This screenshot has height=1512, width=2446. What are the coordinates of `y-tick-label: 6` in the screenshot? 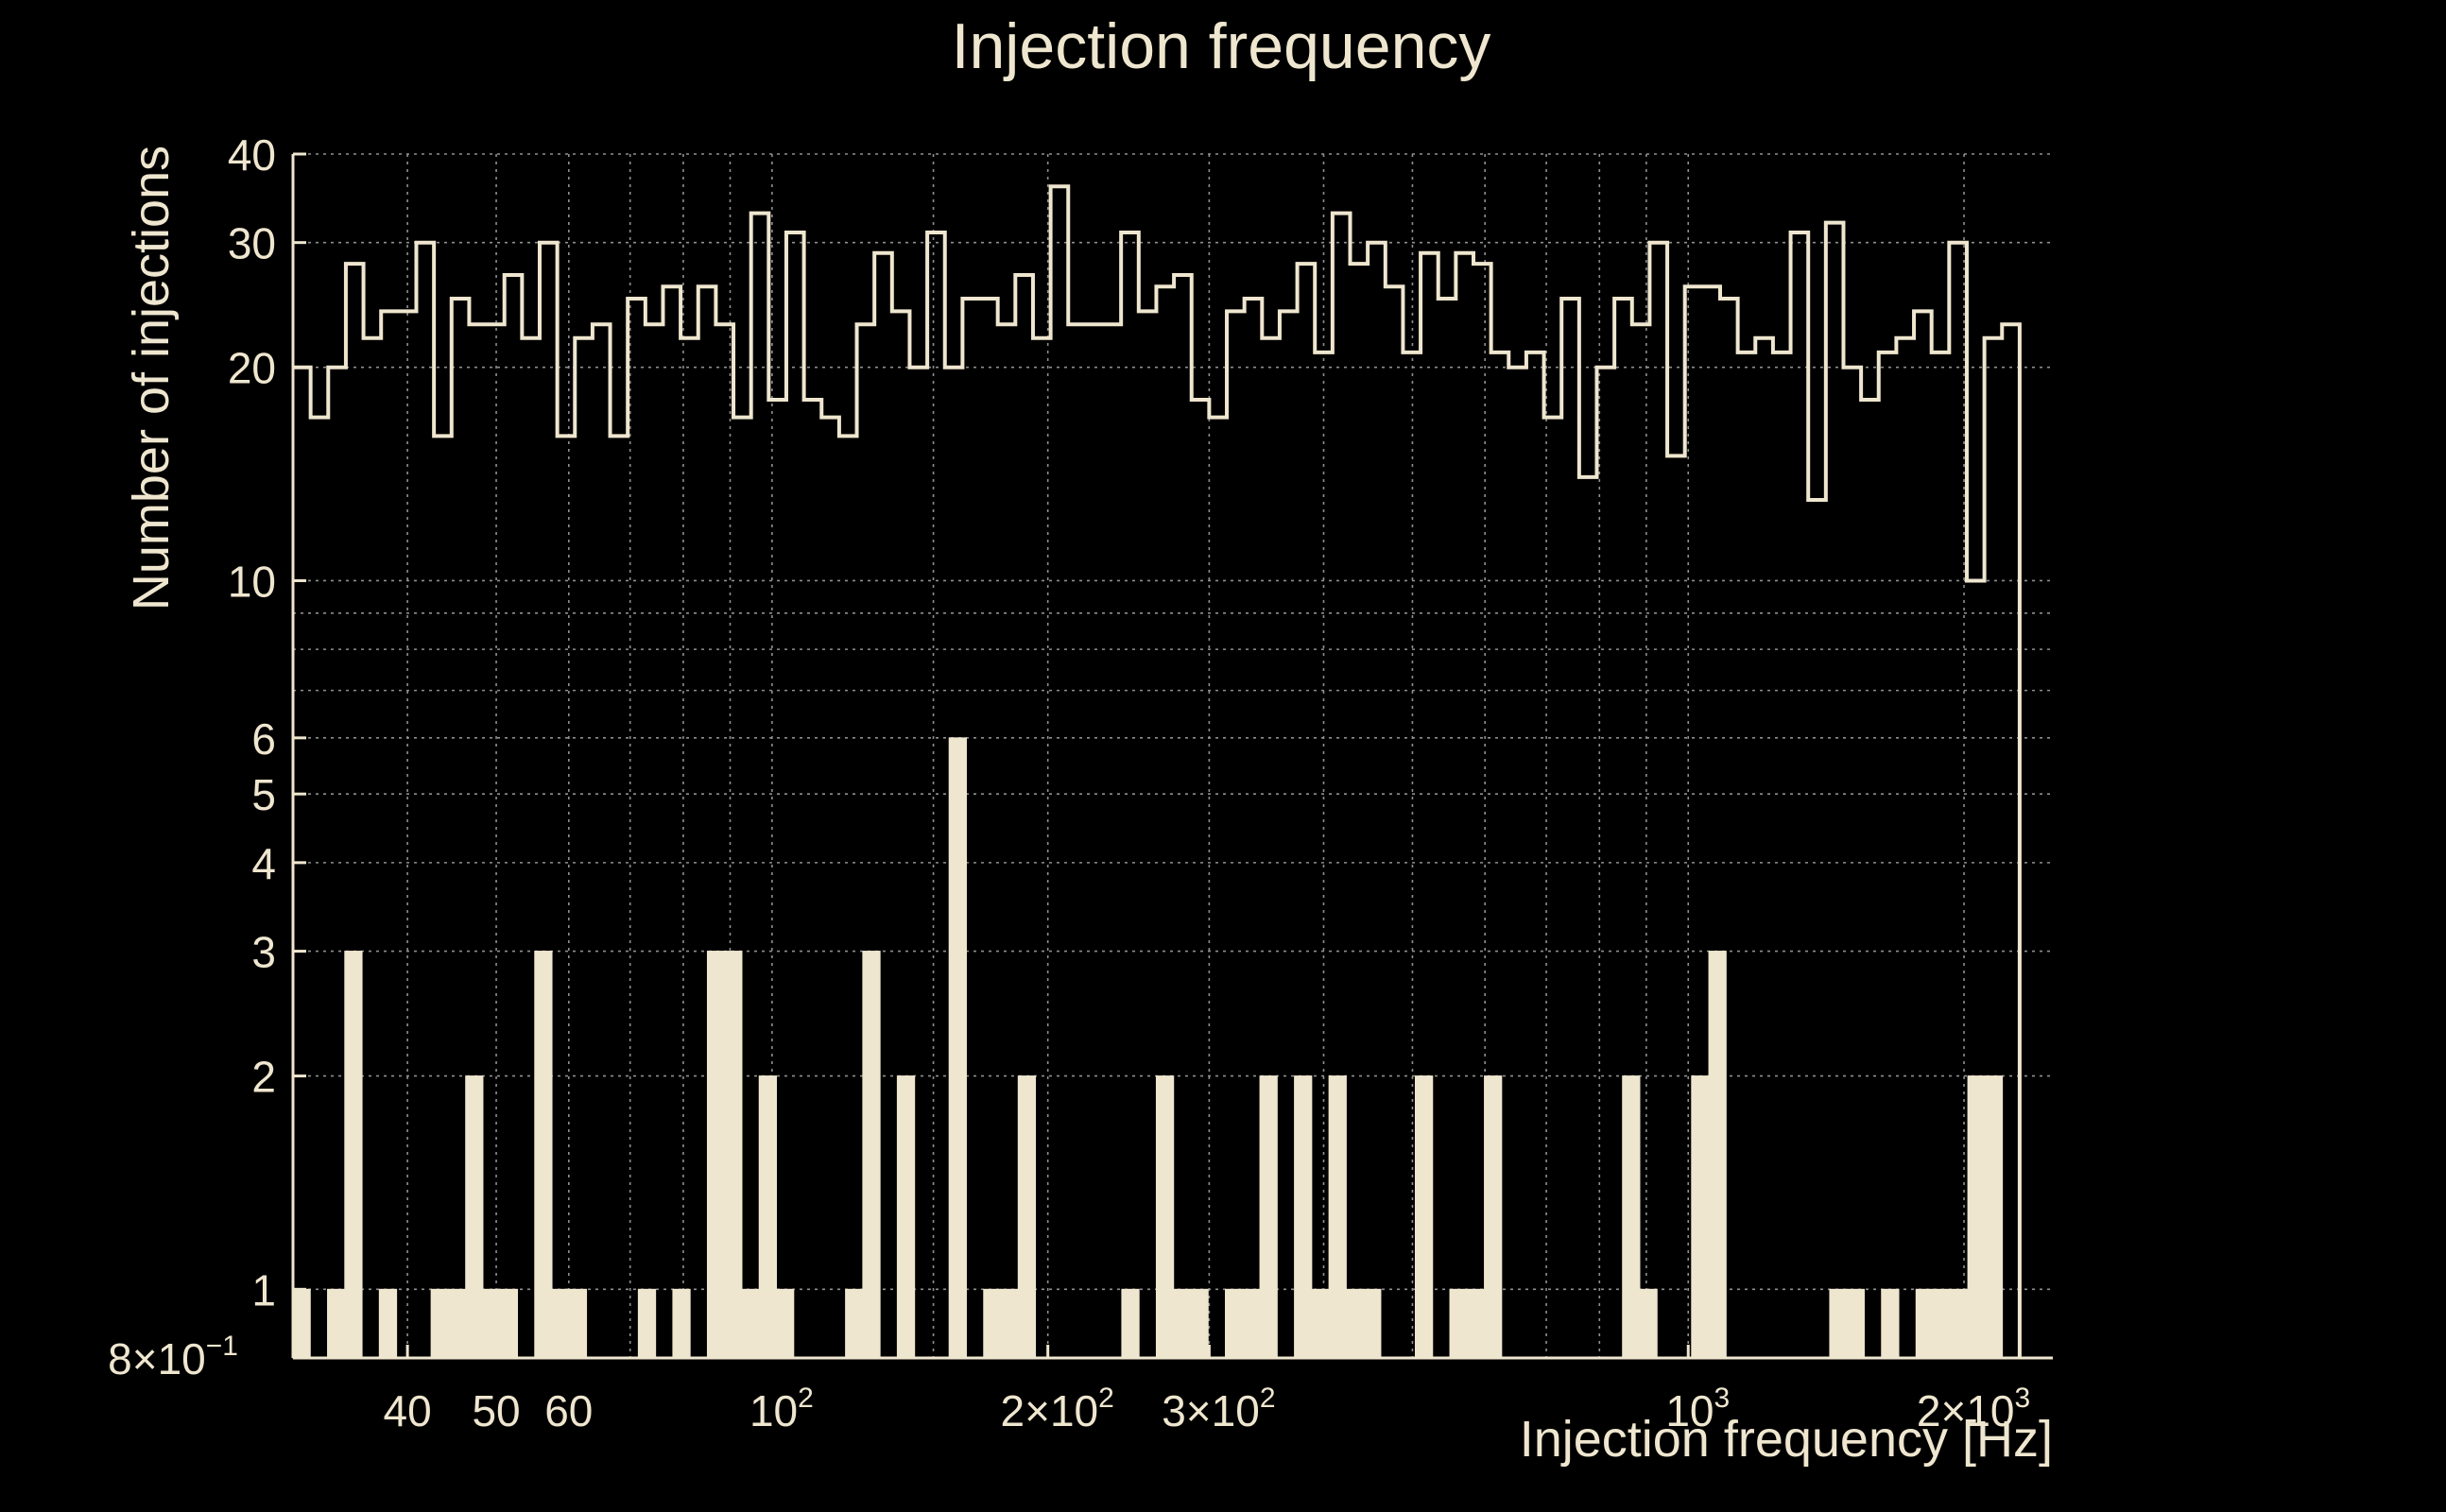 It's located at (263, 739).